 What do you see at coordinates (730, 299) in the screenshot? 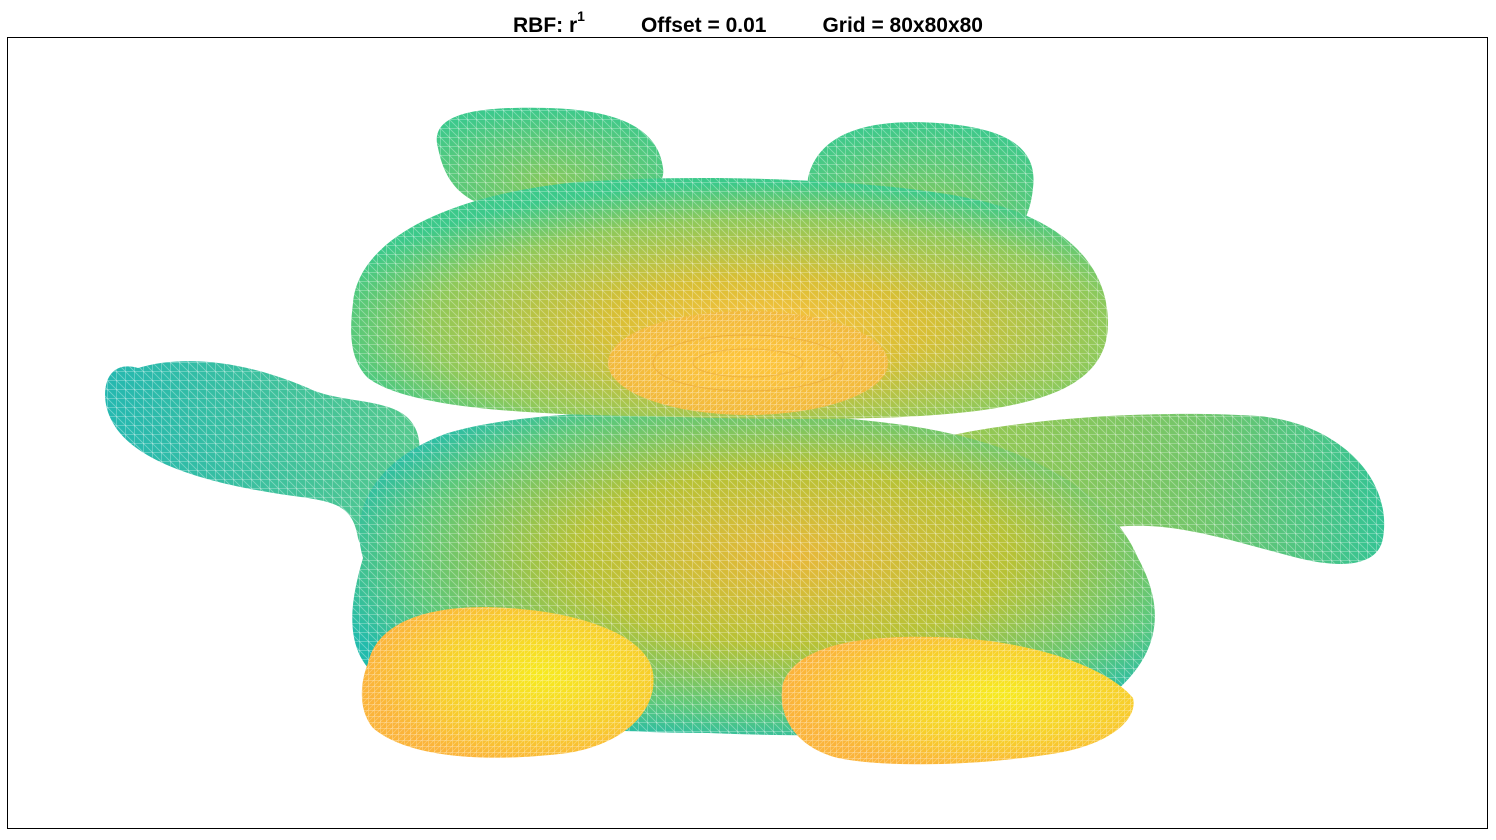
I see `head-mesh` at bounding box center [730, 299].